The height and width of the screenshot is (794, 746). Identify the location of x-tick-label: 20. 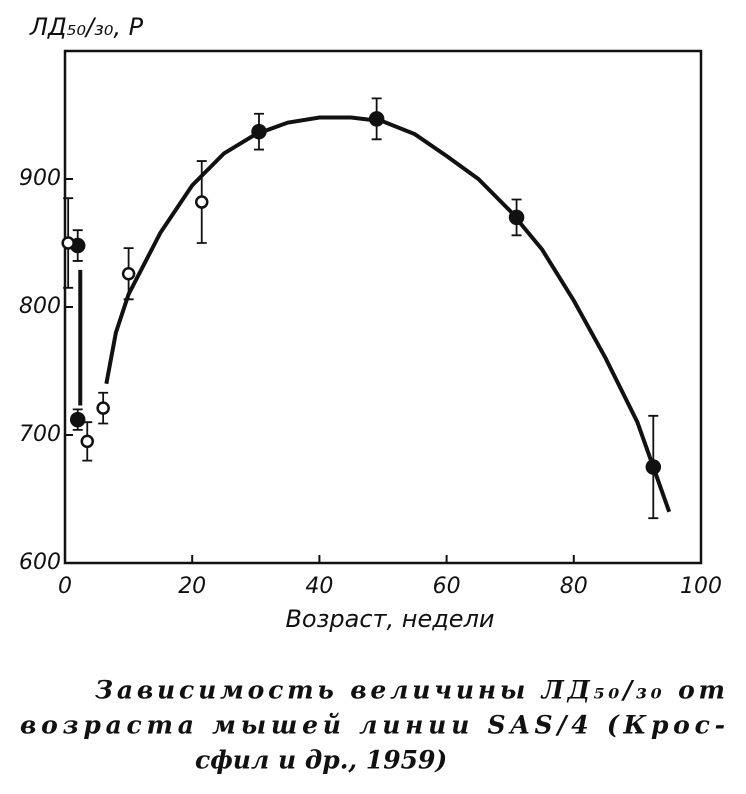
(192, 586).